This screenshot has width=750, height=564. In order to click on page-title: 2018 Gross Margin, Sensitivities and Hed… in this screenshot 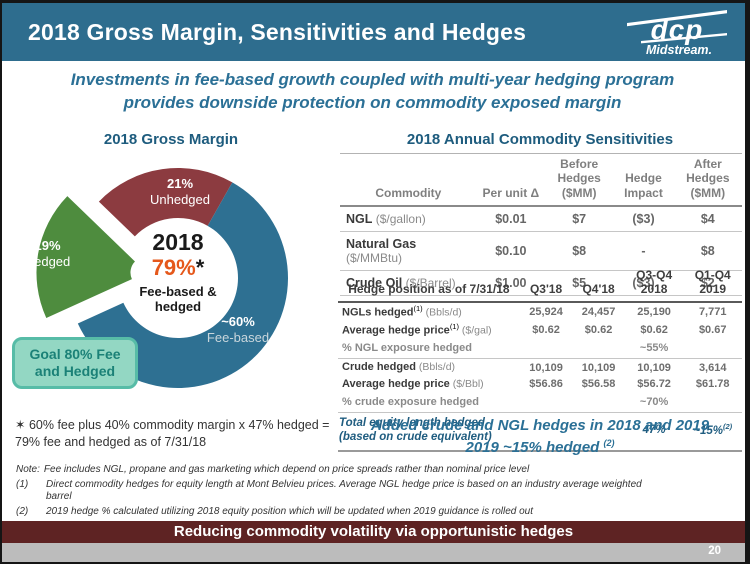, I will do `click(277, 31)`.